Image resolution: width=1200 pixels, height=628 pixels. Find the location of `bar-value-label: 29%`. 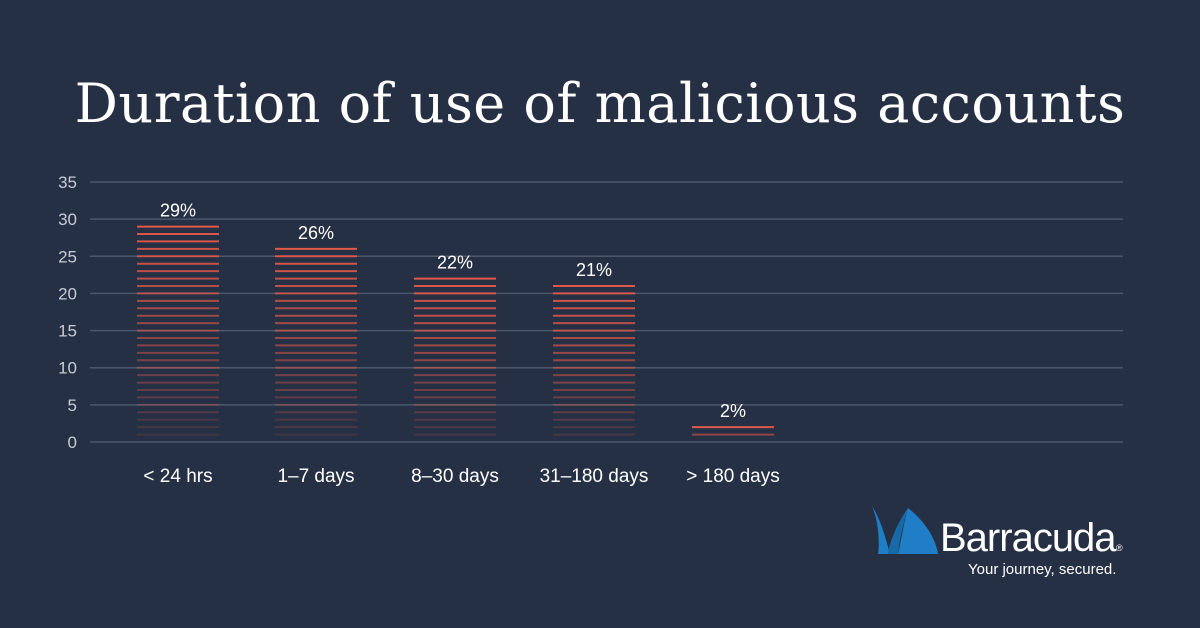

bar-value-label: 29% is located at coordinates (178, 211).